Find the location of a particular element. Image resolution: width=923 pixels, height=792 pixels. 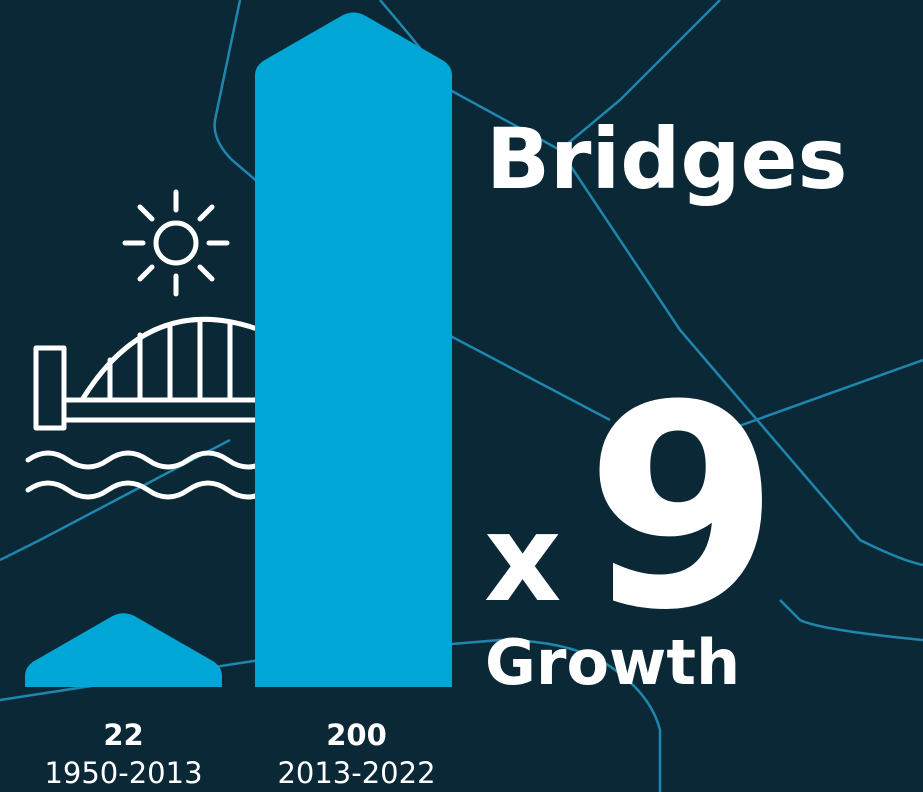

growth-label: Growth is located at coordinates (612, 662).